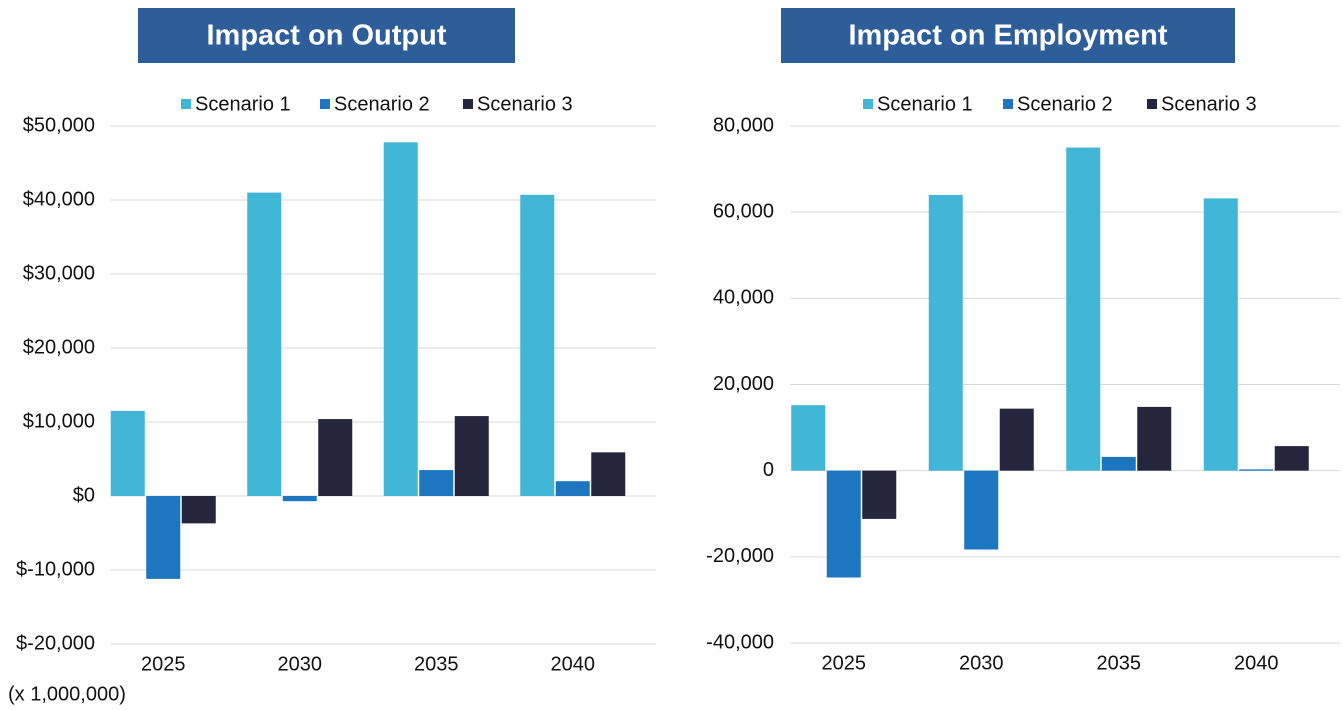 The width and height of the screenshot is (1343, 710). I want to click on chart-title: Impact on Output, so click(326, 36).